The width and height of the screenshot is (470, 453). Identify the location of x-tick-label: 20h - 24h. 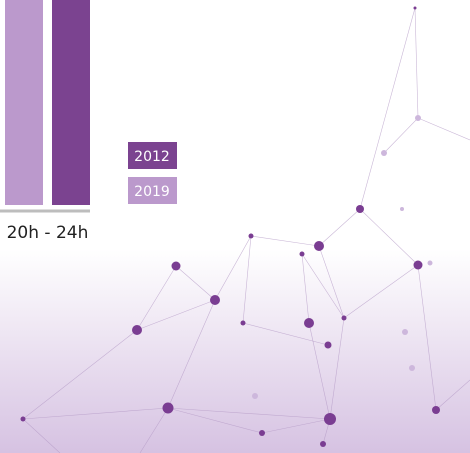
(48, 233).